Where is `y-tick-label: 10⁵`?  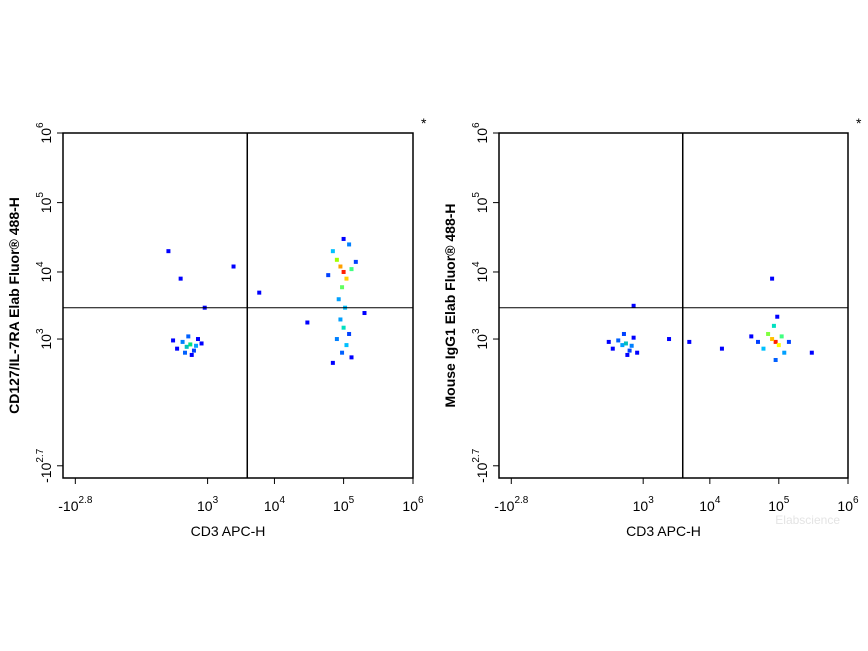
y-tick-label: 10⁵ is located at coordinates (44, 203).